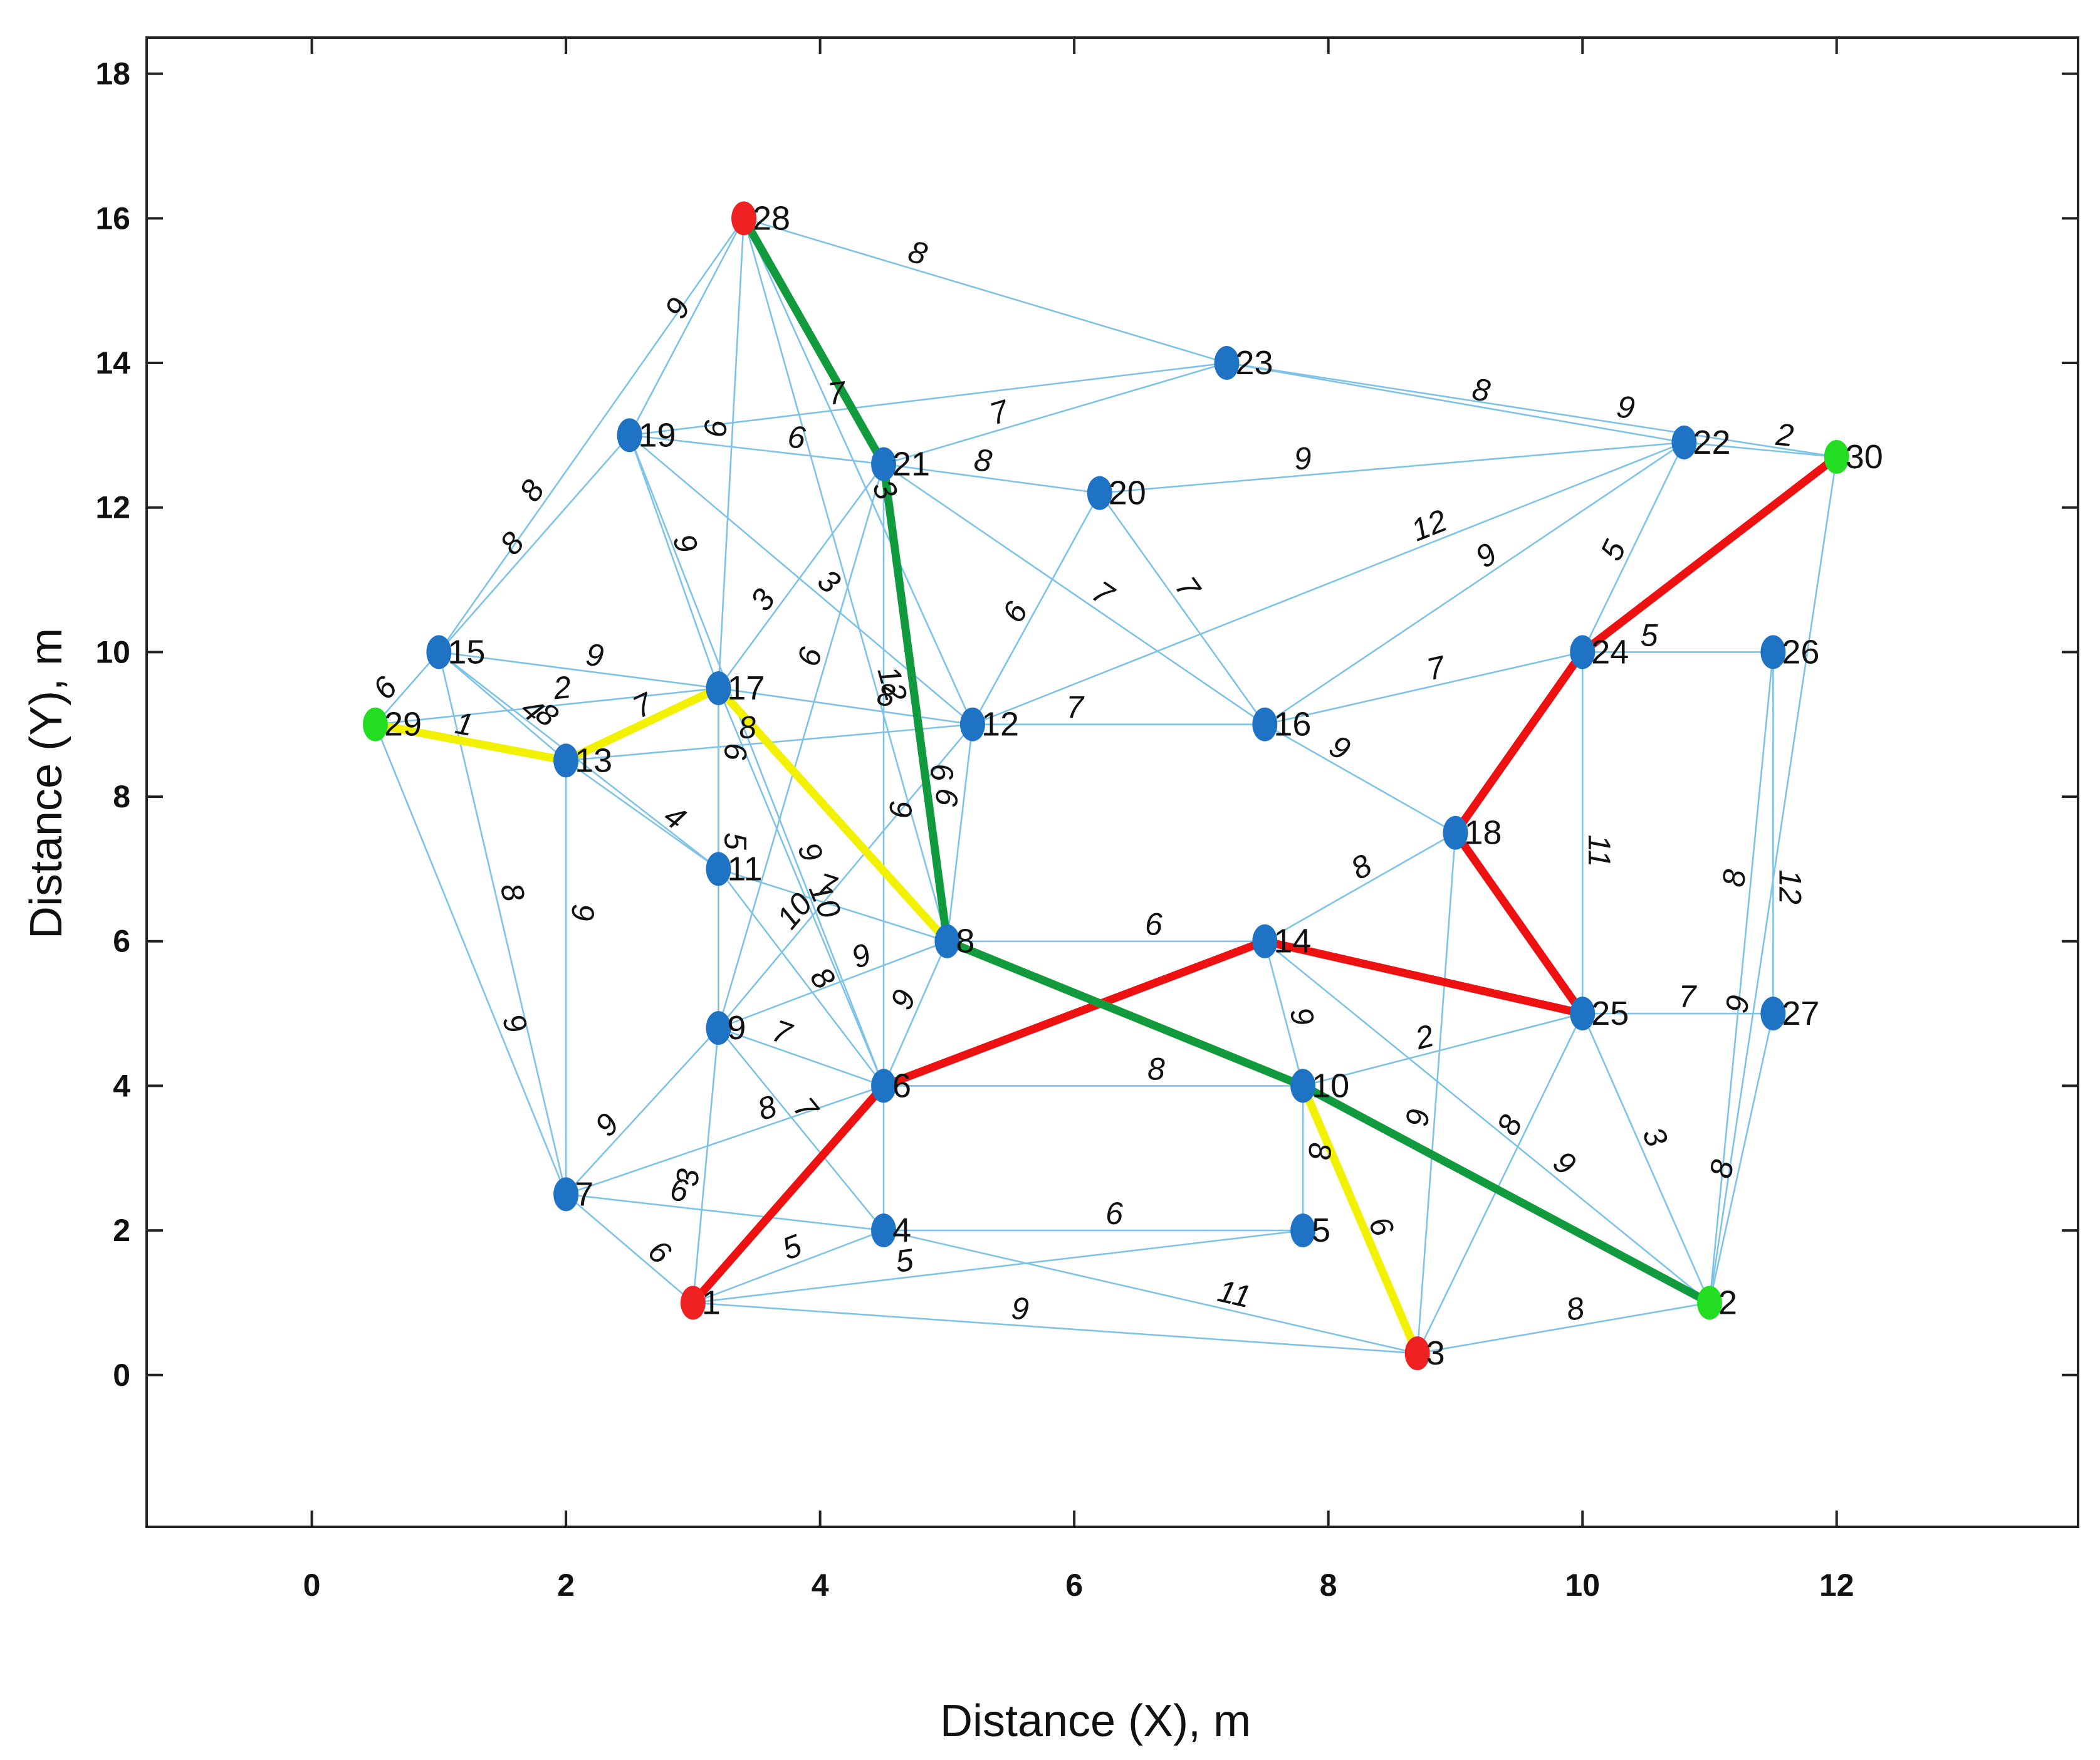 This screenshot has height=1760, width=2100. Describe the element at coordinates (1292, 724) in the screenshot. I see `node-label-16: 16` at that location.